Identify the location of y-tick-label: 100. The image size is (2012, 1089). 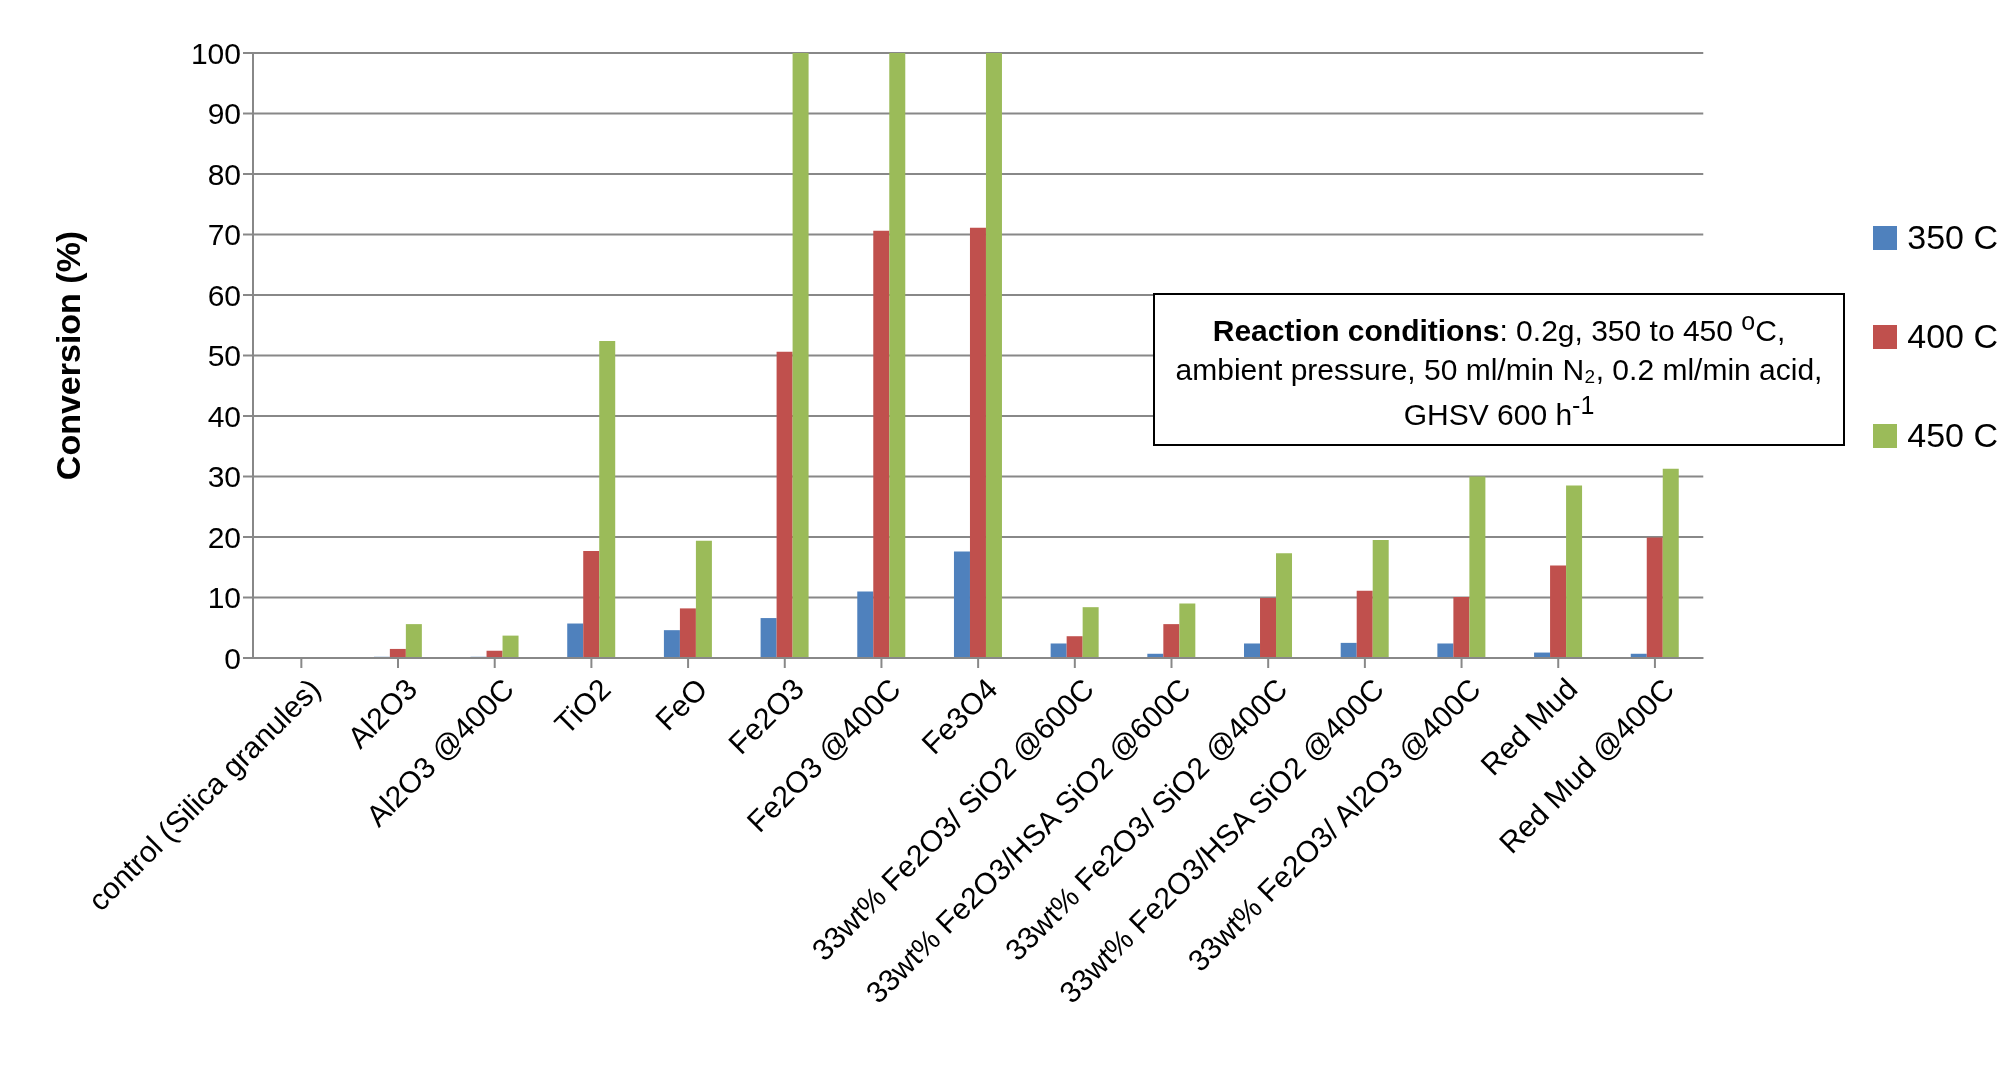
(215, 53).